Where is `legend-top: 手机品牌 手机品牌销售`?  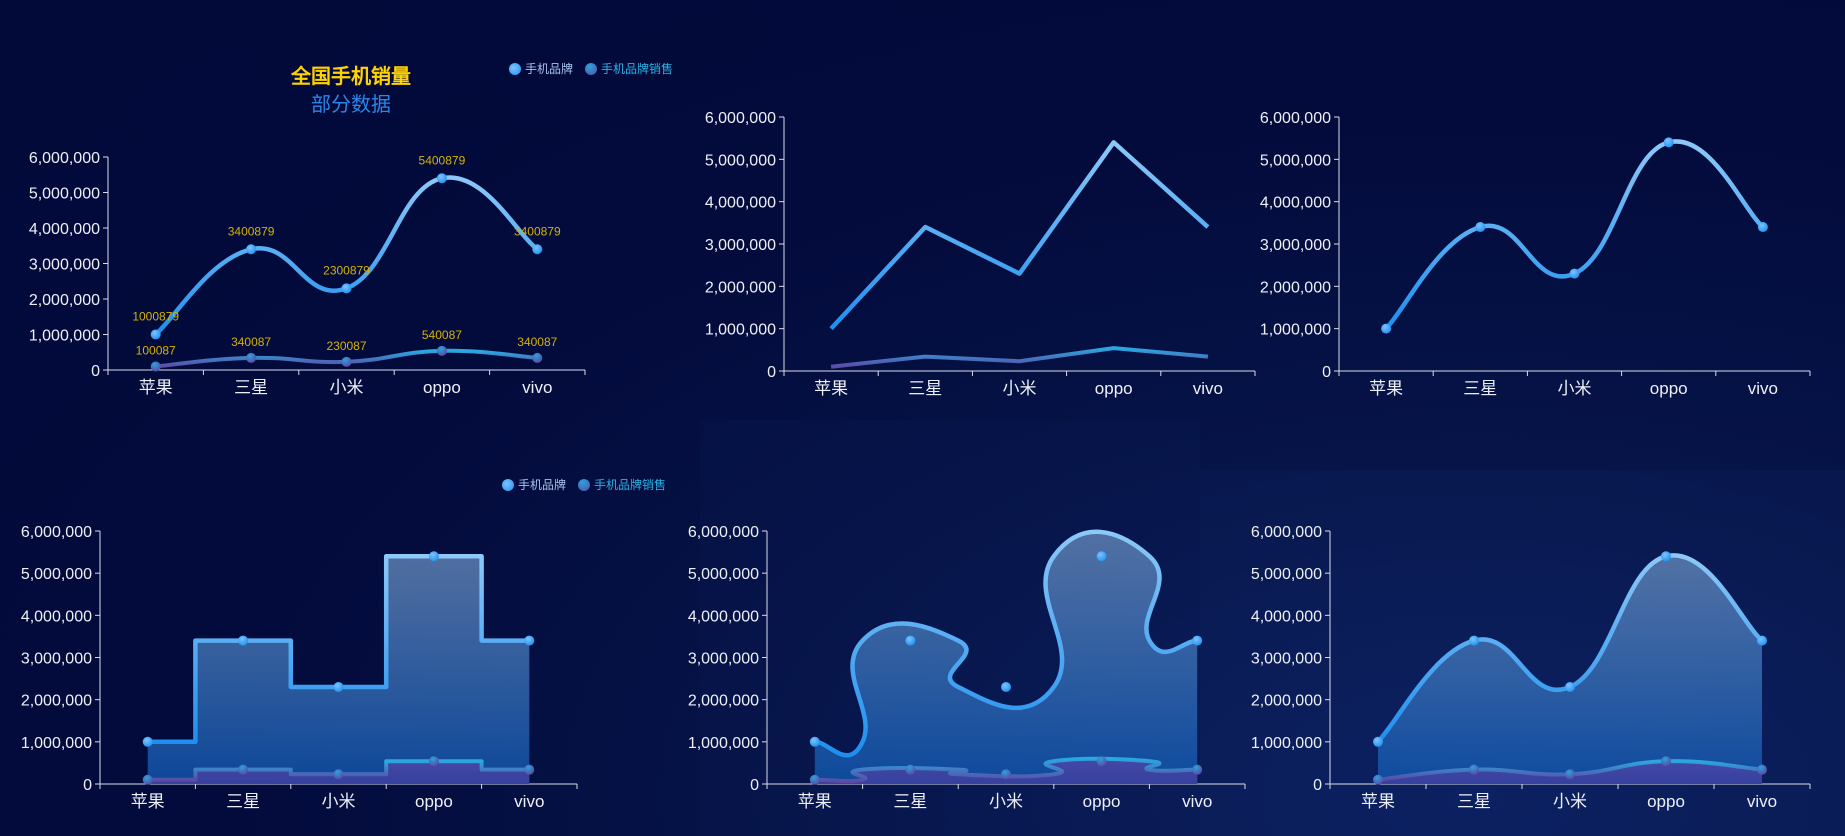 legend-top: 手机品牌 手机品牌销售 is located at coordinates (591, 68).